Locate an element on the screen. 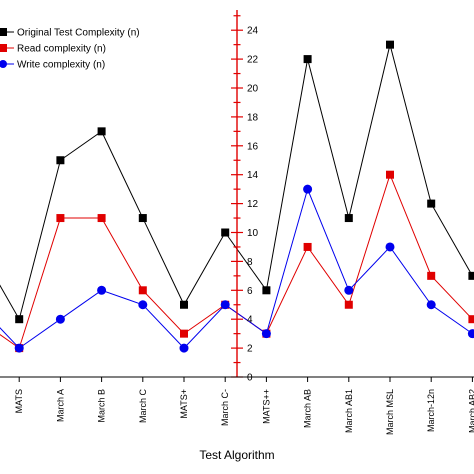 The image size is (474, 474). y-tick-label: 2 is located at coordinates (250, 349).